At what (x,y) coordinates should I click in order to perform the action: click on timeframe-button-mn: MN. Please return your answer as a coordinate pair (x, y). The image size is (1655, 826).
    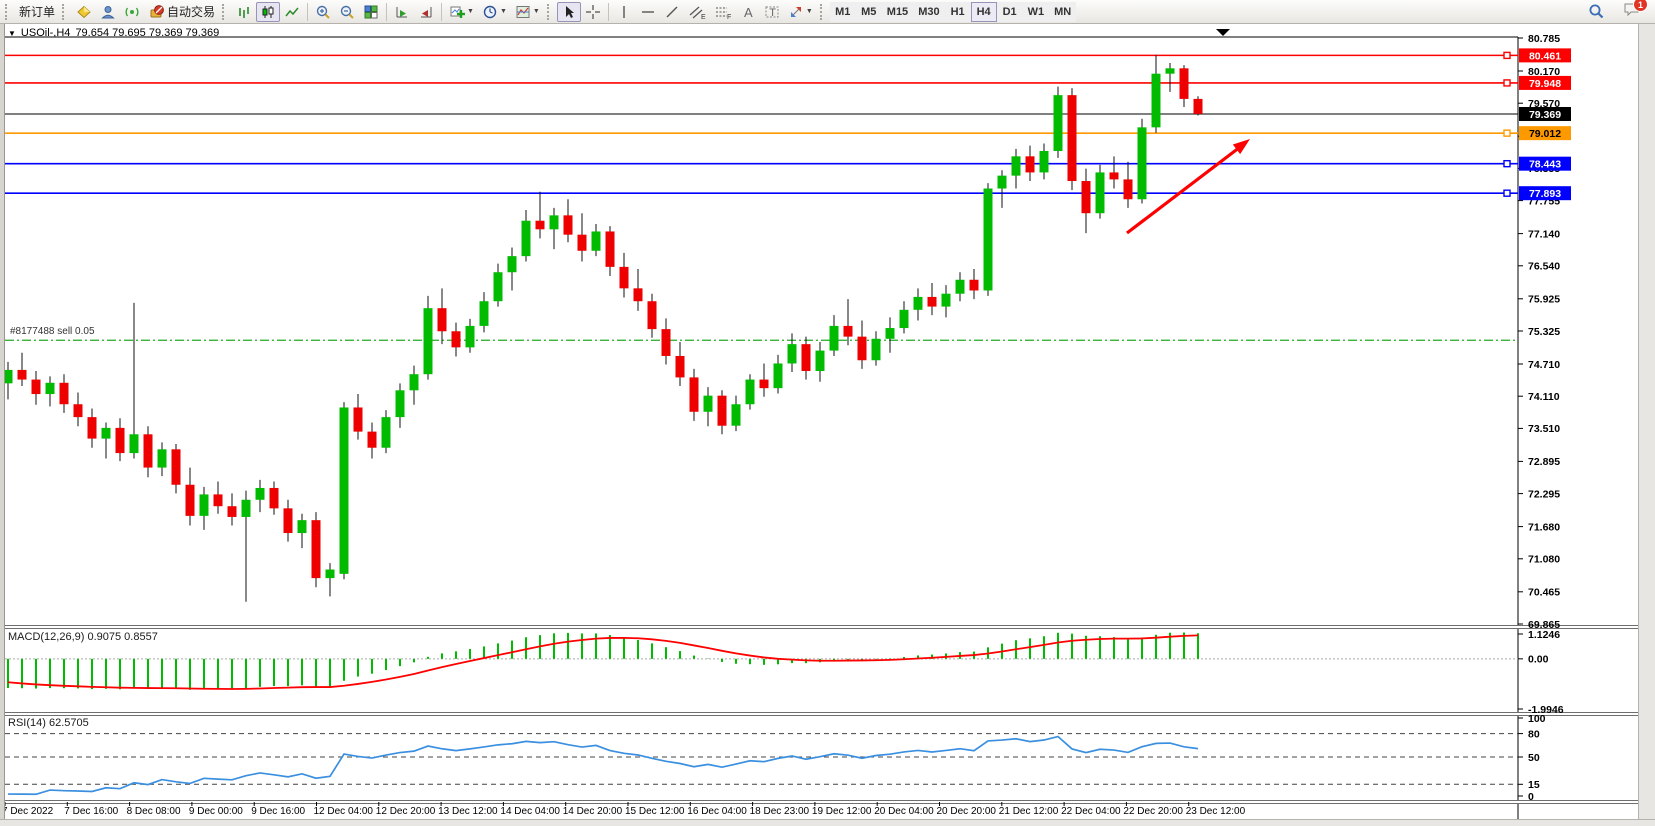
    Looking at the image, I should click on (1063, 11).